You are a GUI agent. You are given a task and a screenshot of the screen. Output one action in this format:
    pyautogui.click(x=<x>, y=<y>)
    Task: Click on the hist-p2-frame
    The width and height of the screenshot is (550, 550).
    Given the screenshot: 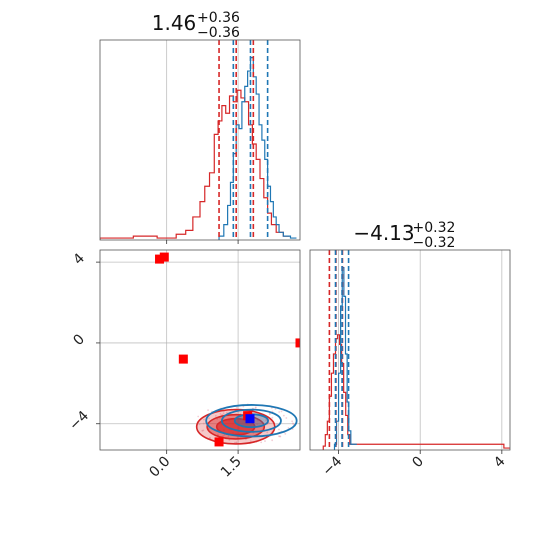 What is the action you would take?
    pyautogui.click(x=410, y=350)
    